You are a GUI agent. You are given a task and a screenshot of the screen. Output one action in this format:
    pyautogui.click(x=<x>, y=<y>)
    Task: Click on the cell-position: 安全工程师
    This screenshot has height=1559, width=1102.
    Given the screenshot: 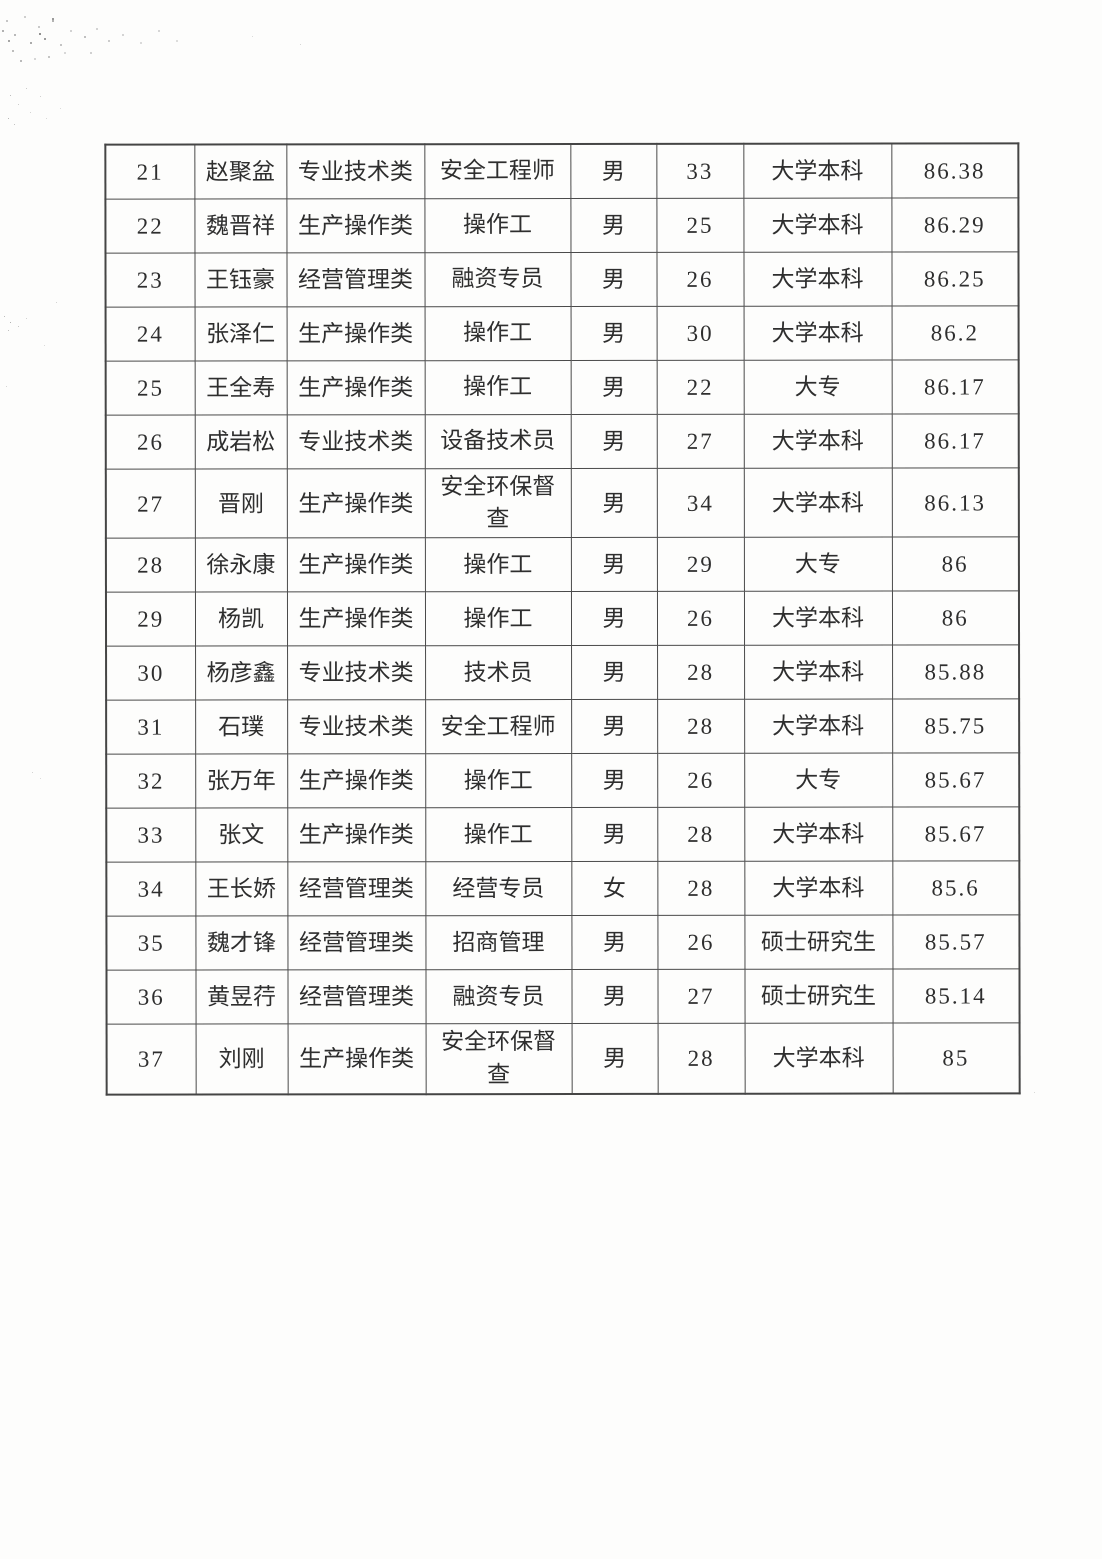 What is the action you would take?
    pyautogui.click(x=497, y=171)
    